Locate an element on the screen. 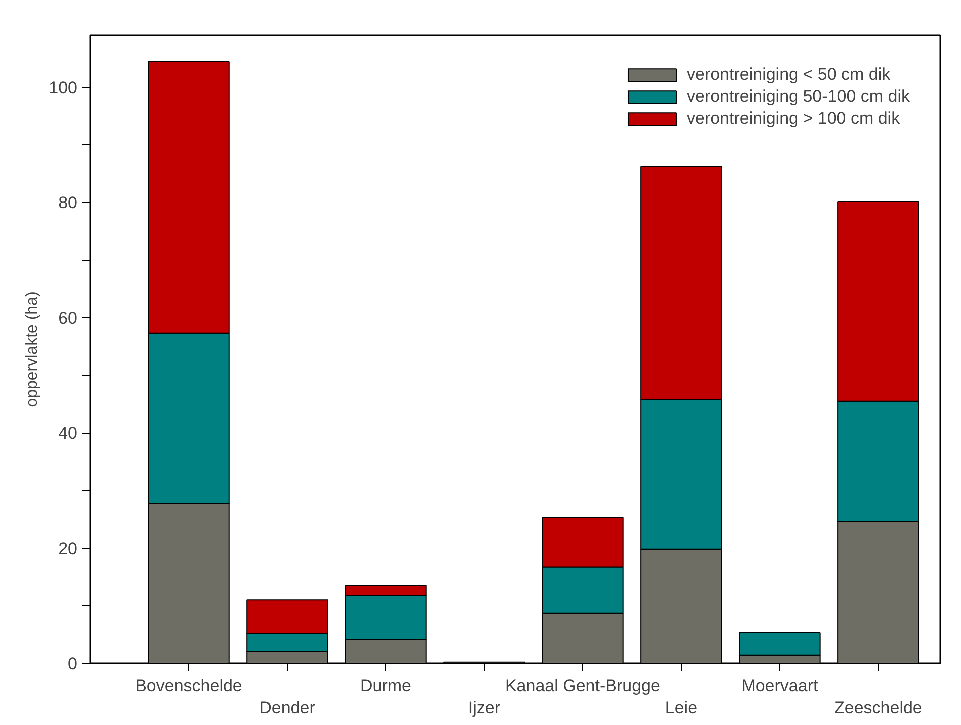 This screenshot has width=961, height=725. x-tick-label: Ijzer is located at coordinates (484, 708).